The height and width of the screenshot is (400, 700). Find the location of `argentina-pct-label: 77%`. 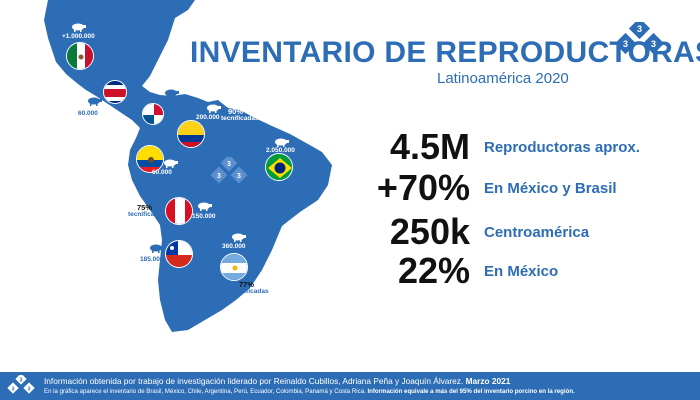

argentina-pct-label: 77% is located at coordinates (247, 284).